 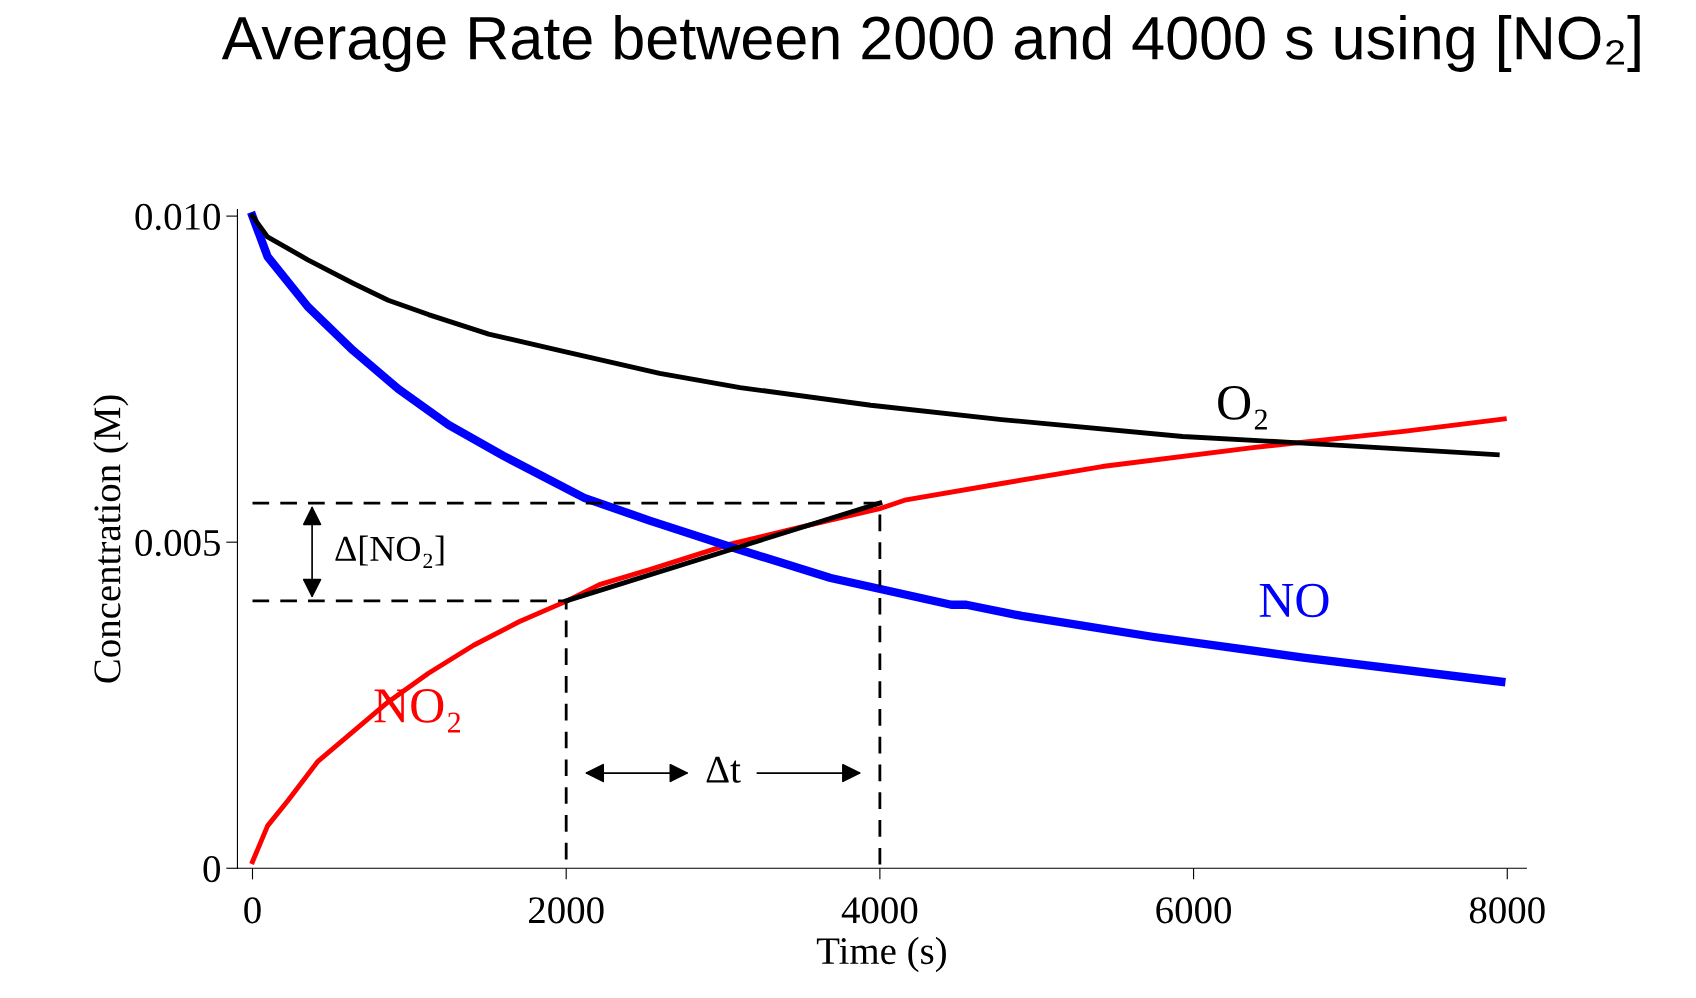 I want to click on x-axis-title: Time (s), so click(x=881, y=954).